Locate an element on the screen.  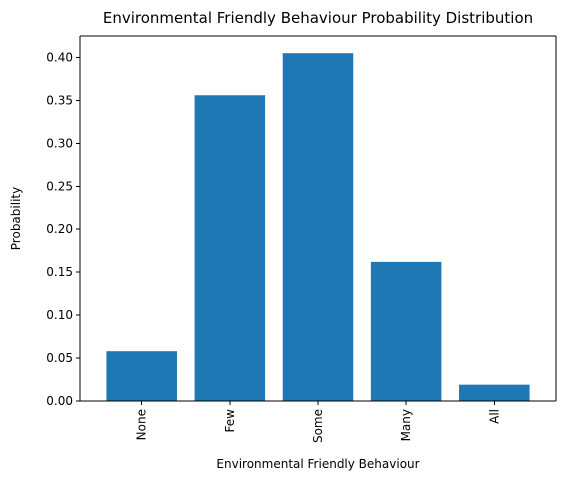
y-tick-label: 0.30 is located at coordinates (59, 143).